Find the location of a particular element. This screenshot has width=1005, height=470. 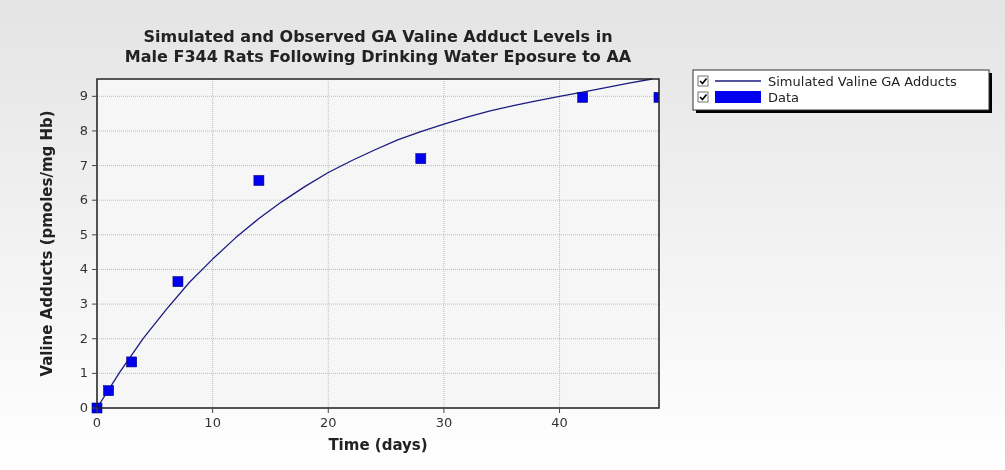

legend-label: Simulated Valine GA Adducts is located at coordinates (863, 81).